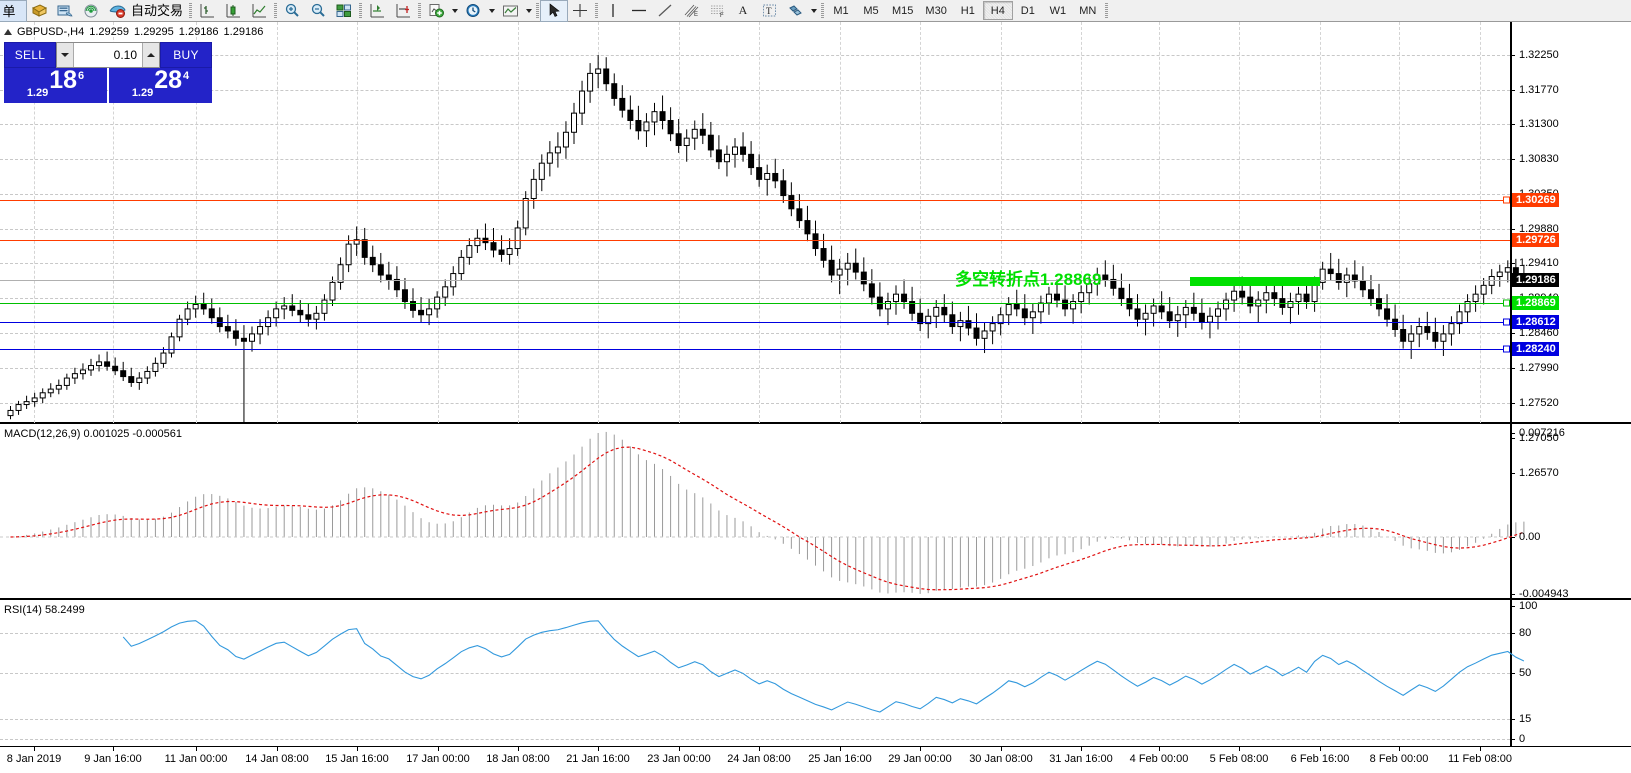 This screenshot has width=1631, height=773. What do you see at coordinates (91, 11) in the screenshot?
I see `signals-icon` at bounding box center [91, 11].